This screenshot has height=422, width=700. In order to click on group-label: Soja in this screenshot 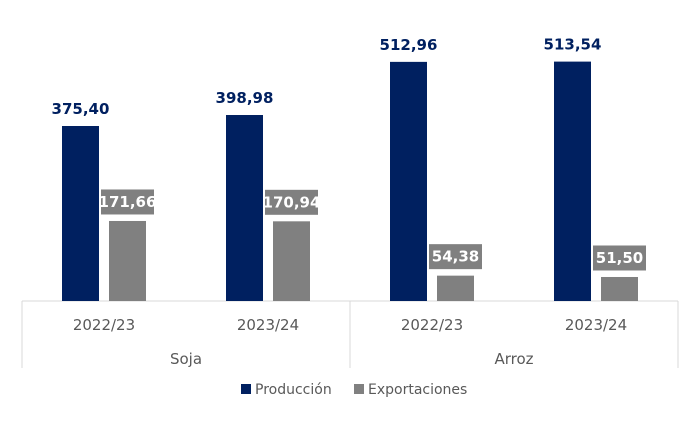, I will do `click(186, 359)`.